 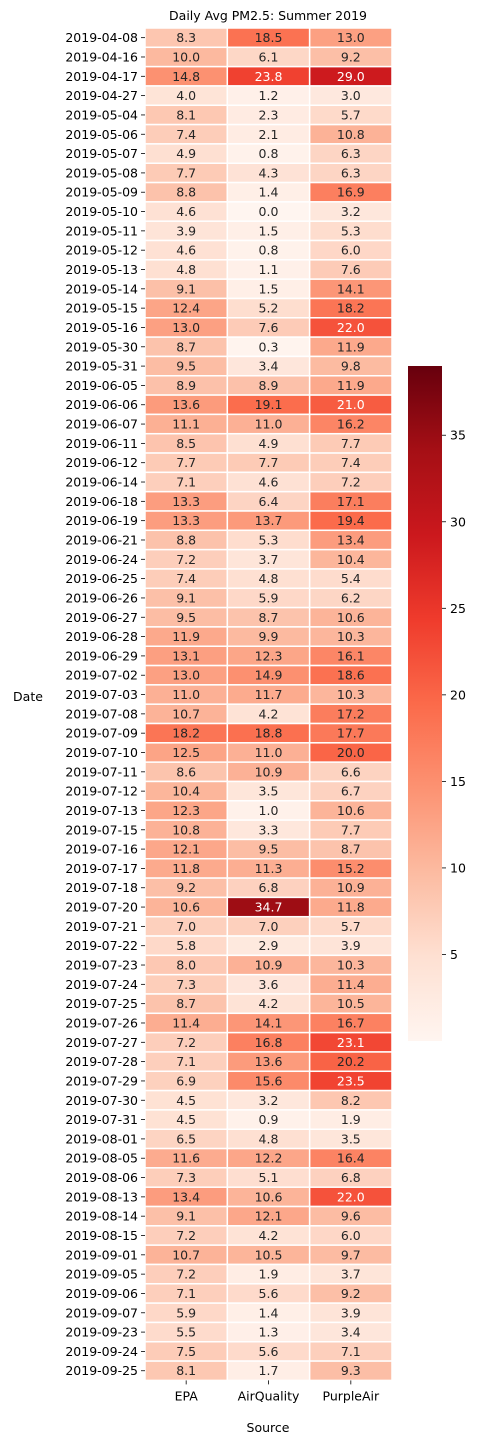 I want to click on cell-value-label: 17.7, so click(x=351, y=733).